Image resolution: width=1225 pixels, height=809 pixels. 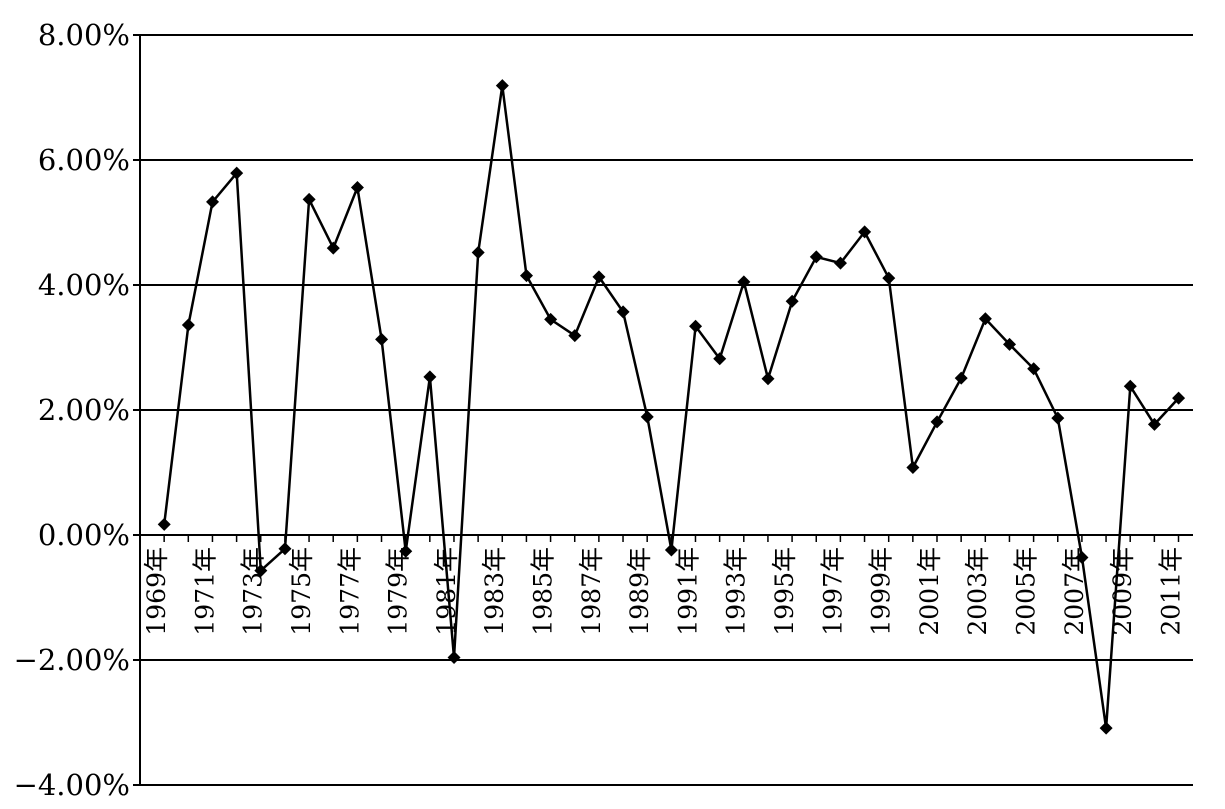 I want to click on y-tick-label: 0.00%, so click(x=84, y=535).